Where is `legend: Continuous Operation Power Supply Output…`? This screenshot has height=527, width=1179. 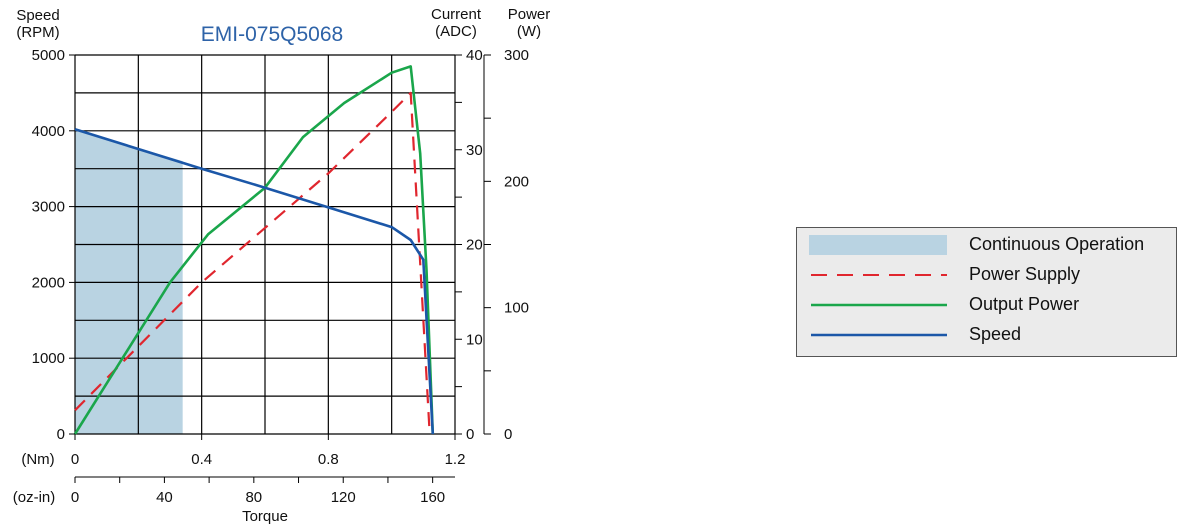
legend: Continuous Operation Power Supply Output… is located at coordinates (986, 292).